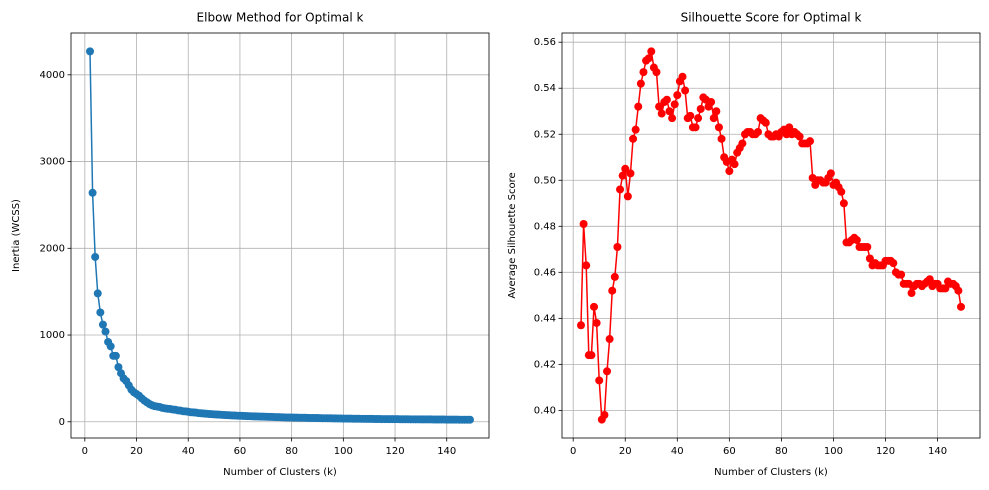 The height and width of the screenshot is (490, 989). I want to click on y-tick-label: 0.44, so click(545, 318).